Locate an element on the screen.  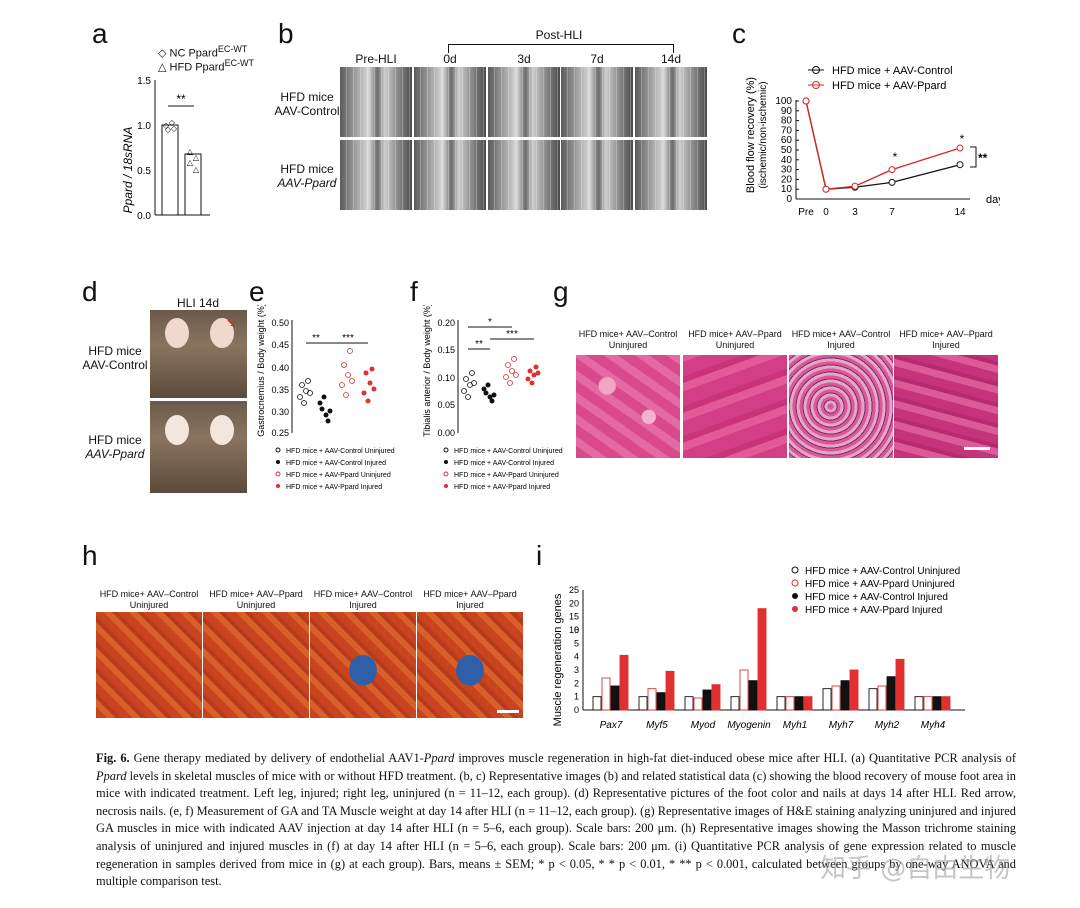
panel-label-h: h is located at coordinates (90, 555).